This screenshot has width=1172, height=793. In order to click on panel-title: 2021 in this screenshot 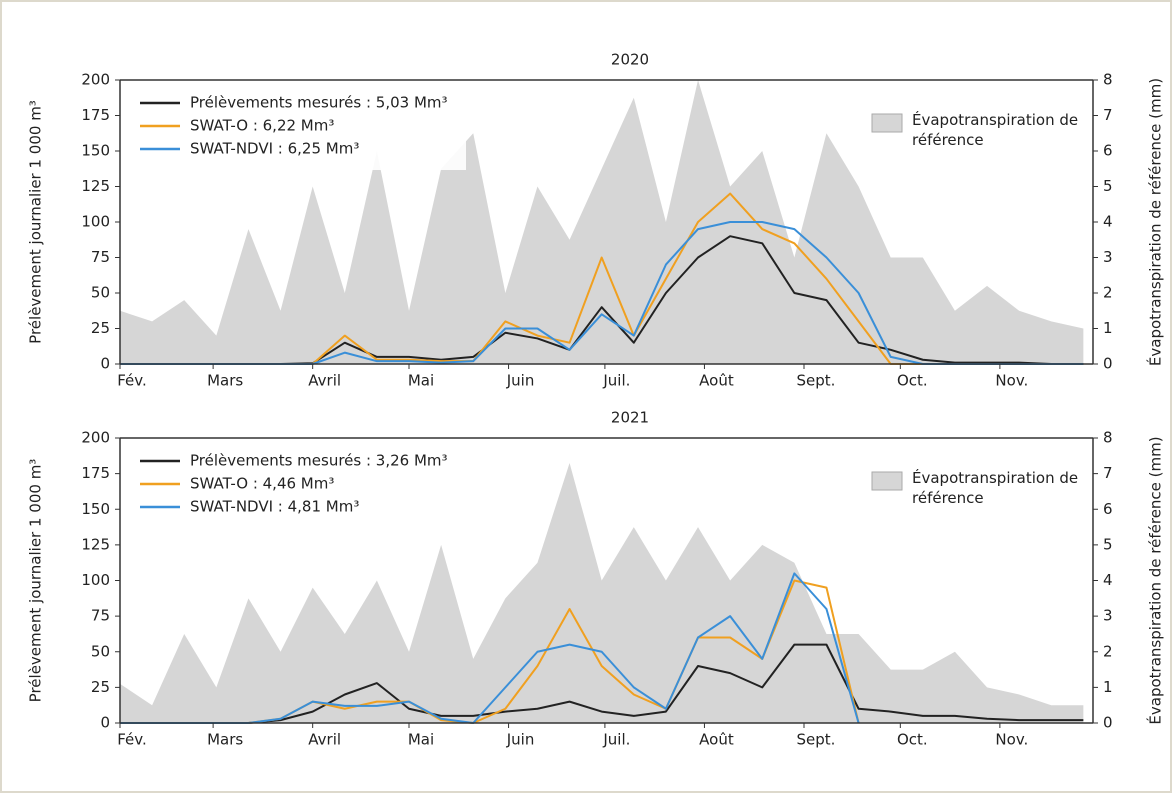, I will do `click(630, 418)`.